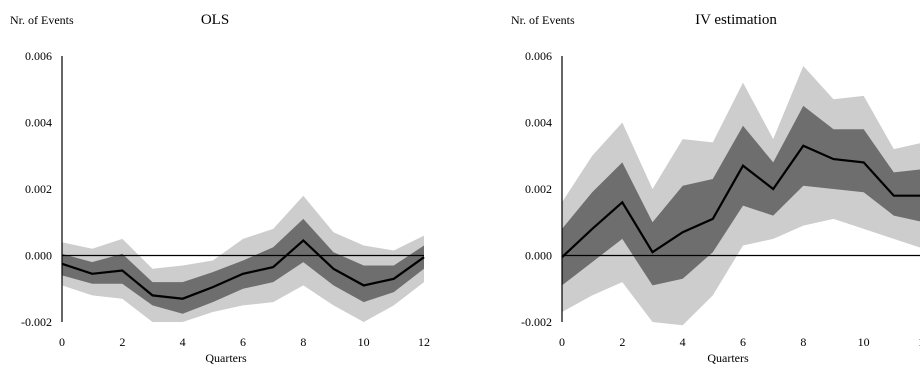 This screenshot has width=920, height=371. Describe the element at coordinates (543, 20) in the screenshot. I see `iv-y-axis-label: Nr. of Events` at that location.